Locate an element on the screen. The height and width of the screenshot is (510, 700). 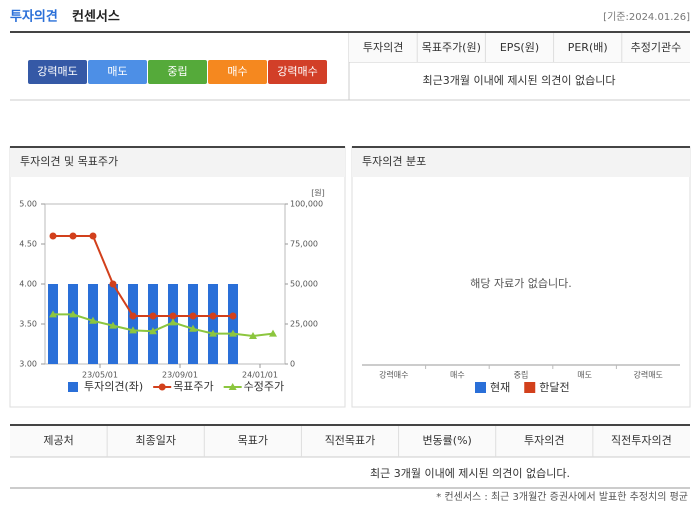
column-header: PER(배) is located at coordinates (588, 47).